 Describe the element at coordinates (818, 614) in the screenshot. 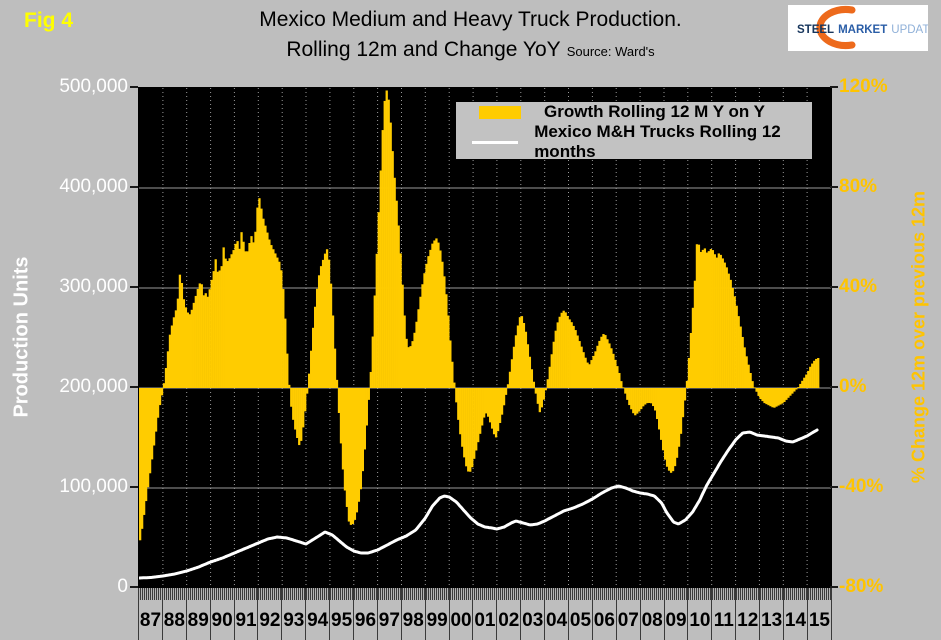

I see `x-axis-year-label: 15` at that location.